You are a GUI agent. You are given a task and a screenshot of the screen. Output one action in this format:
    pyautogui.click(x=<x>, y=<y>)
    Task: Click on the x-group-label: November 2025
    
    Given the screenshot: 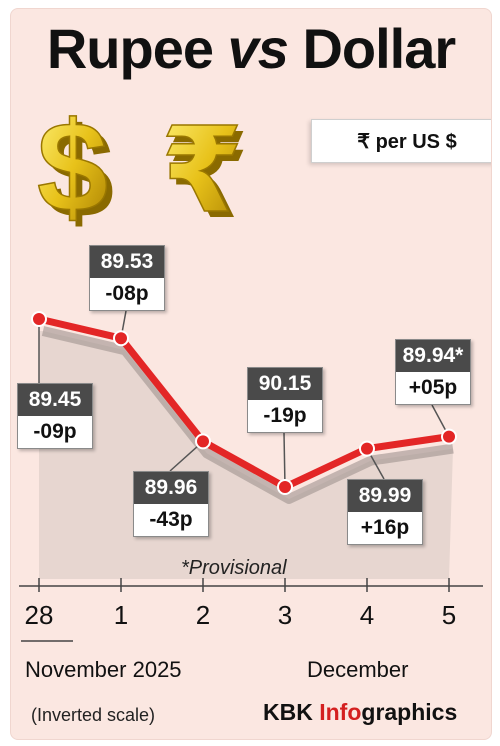 What is the action you would take?
    pyautogui.click(x=103, y=669)
    